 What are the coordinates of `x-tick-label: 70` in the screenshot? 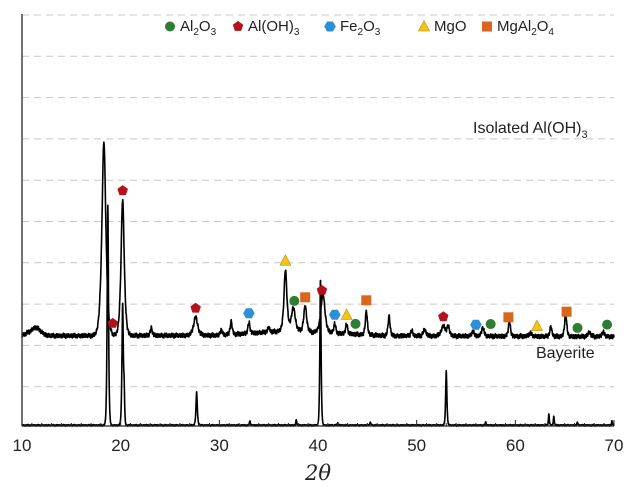 It's located at (614, 445).